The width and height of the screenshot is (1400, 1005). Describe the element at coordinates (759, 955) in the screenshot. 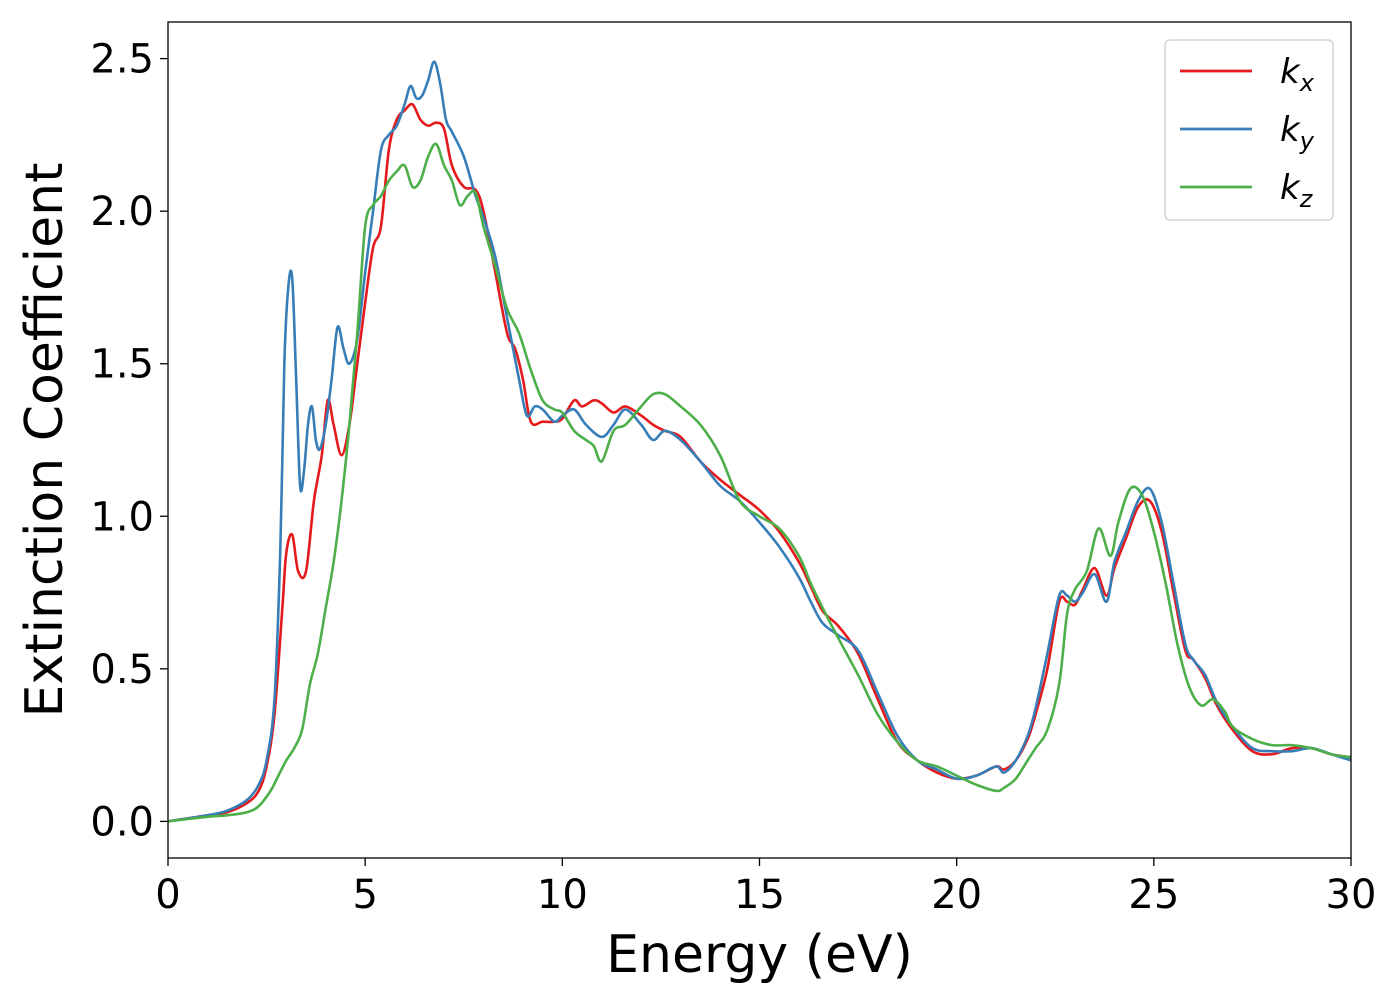

I see `x-axis-title: Energy (eV)` at that location.